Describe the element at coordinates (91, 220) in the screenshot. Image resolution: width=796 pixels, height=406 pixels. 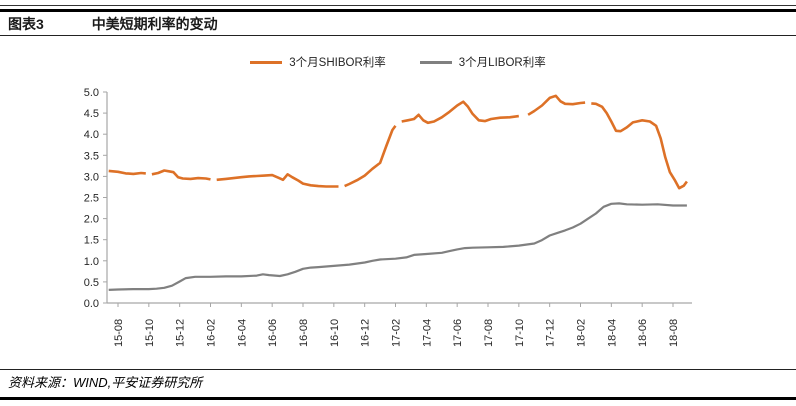
I see `y-tick-label: 2.0` at that location.